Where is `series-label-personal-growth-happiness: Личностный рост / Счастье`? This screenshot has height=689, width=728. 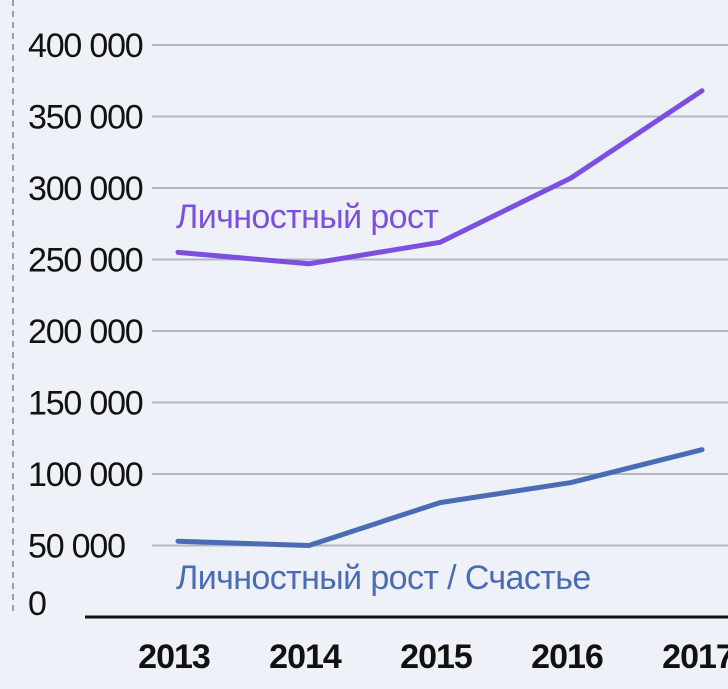
series-label-personal-growth-happiness: Личностный рост / Счастье is located at coordinates (383, 578).